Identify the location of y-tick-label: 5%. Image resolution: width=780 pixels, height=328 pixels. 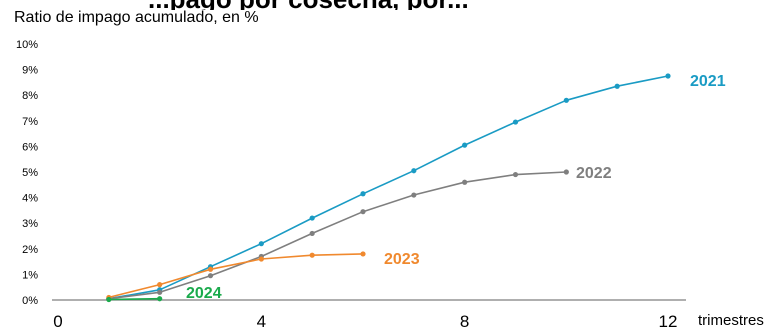
(30, 173).